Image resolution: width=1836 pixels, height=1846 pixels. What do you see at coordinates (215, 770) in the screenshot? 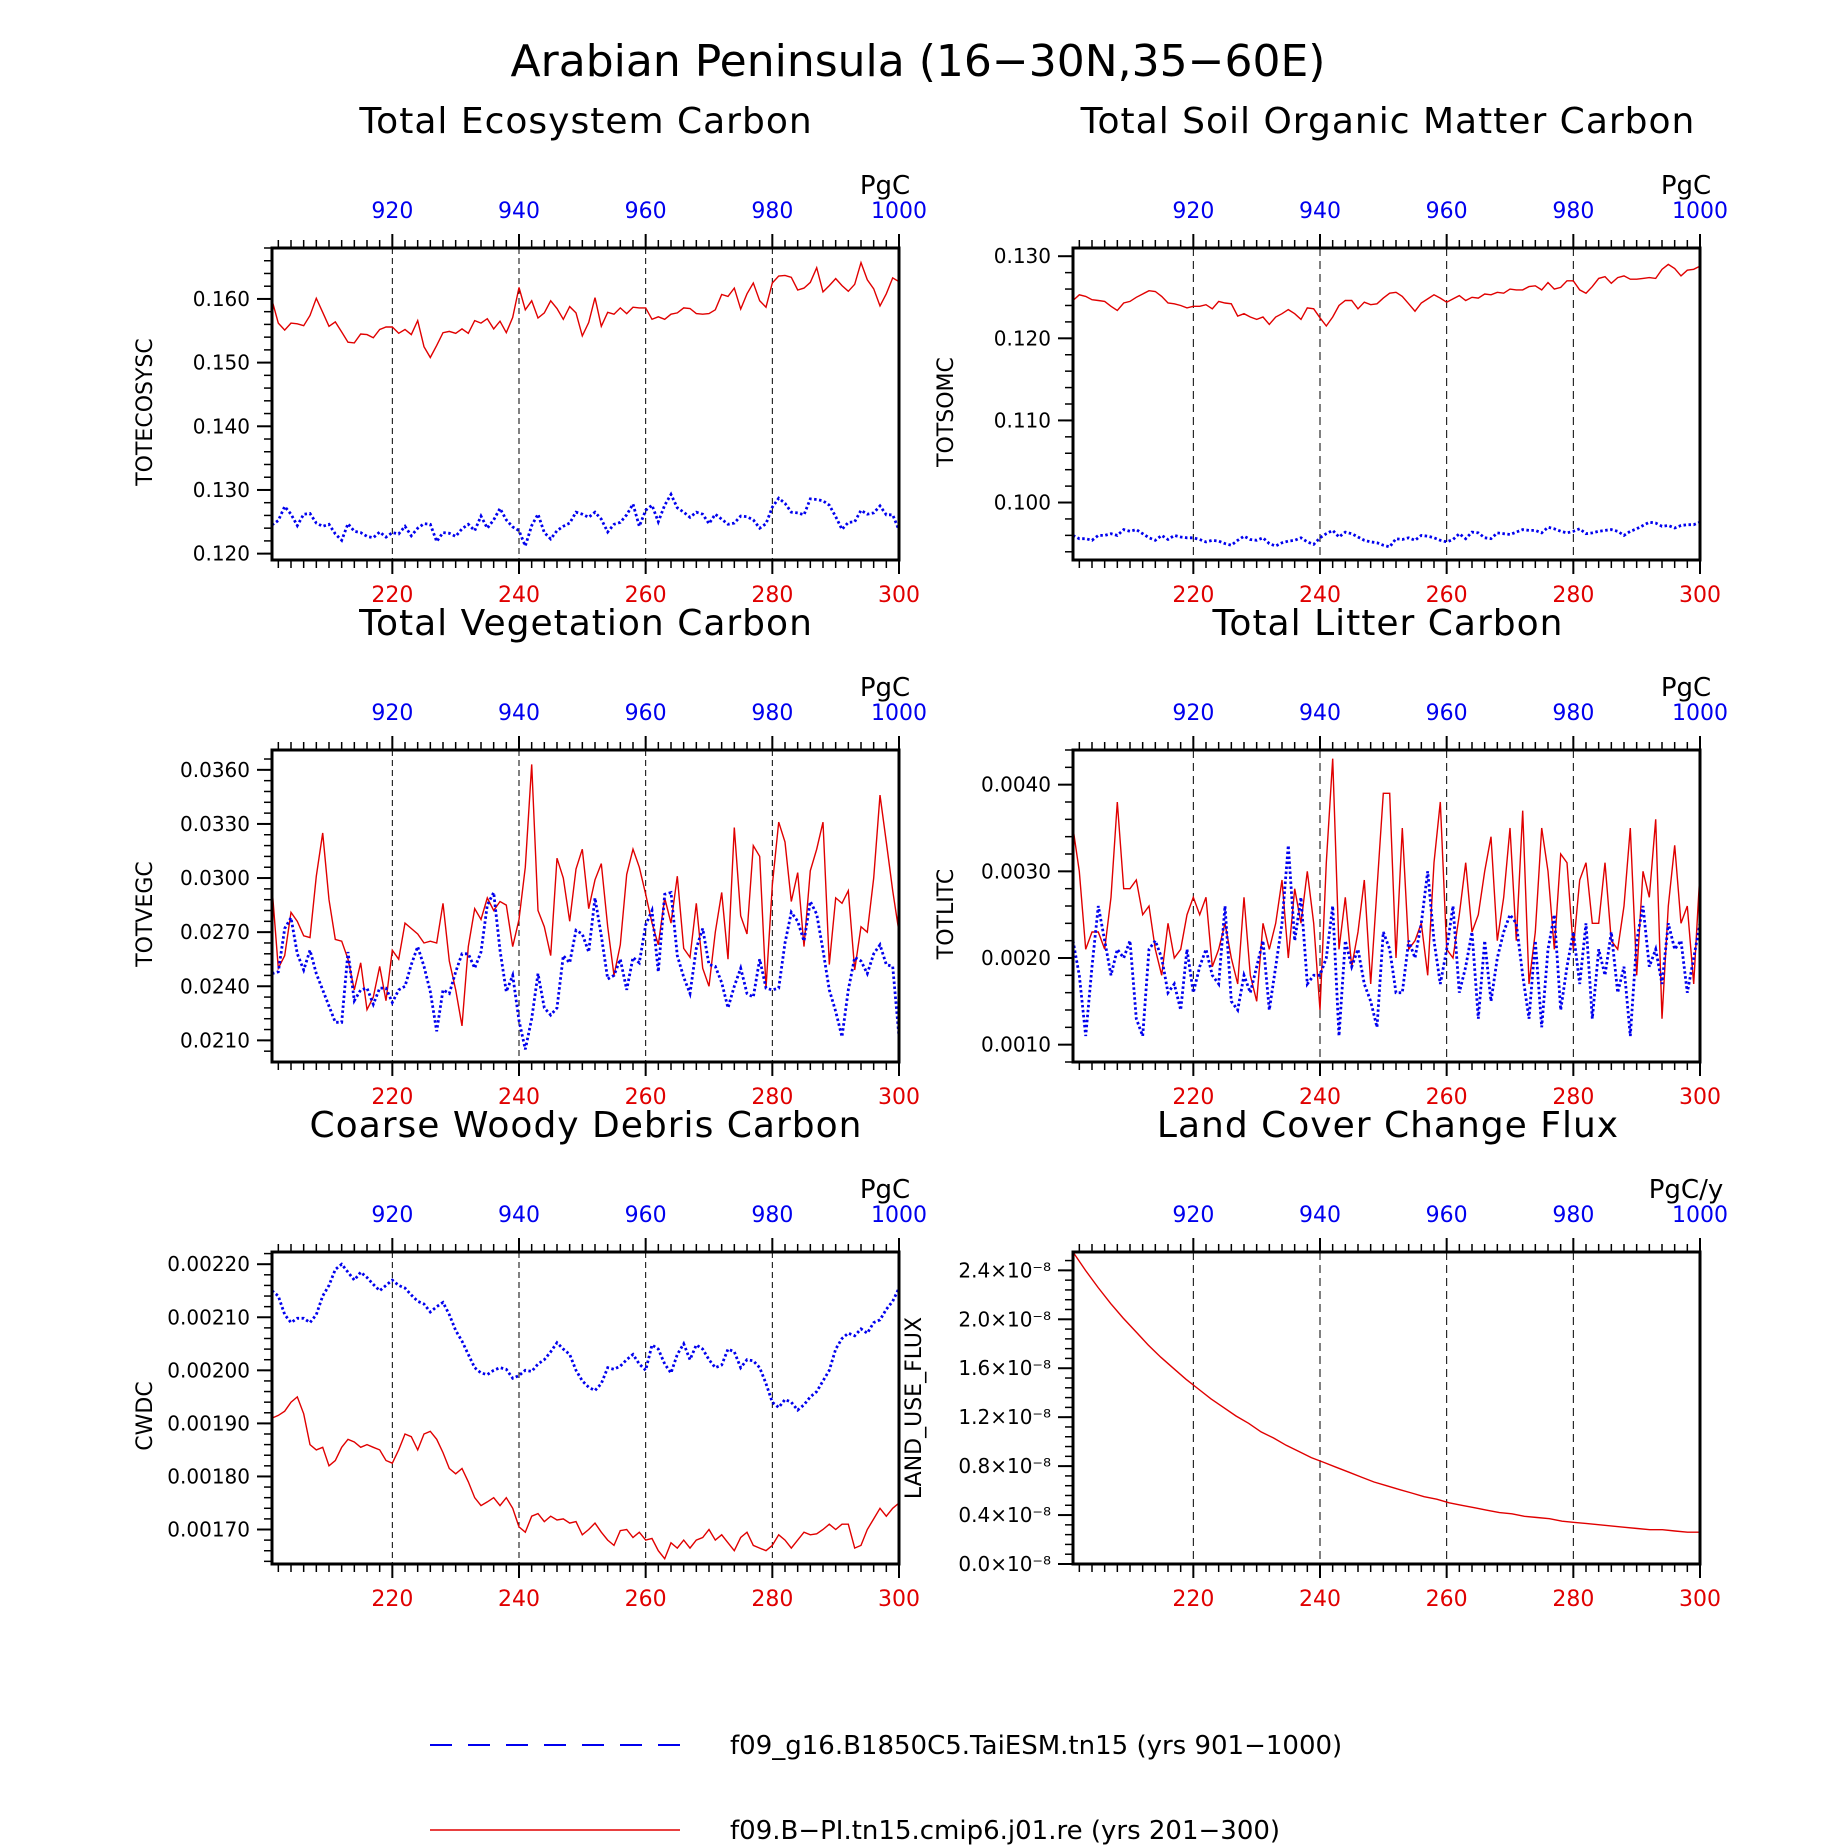
I see `y-tick-label: 0.0360` at bounding box center [215, 770].